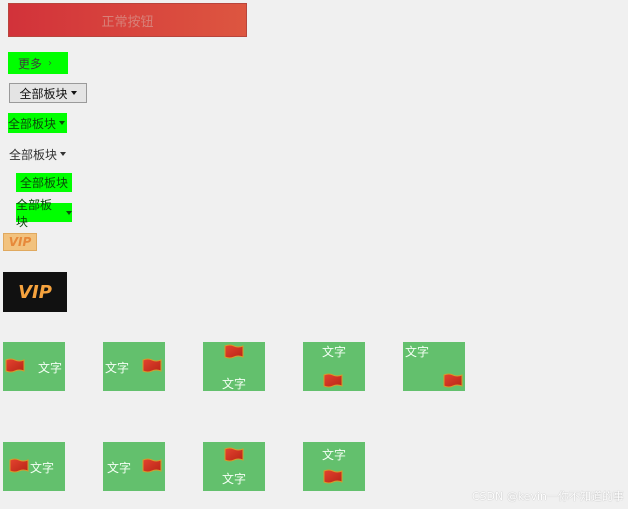  What do you see at coordinates (334, 366) in the screenshot?
I see `text-top-icon-bottom-card: 文字` at bounding box center [334, 366].